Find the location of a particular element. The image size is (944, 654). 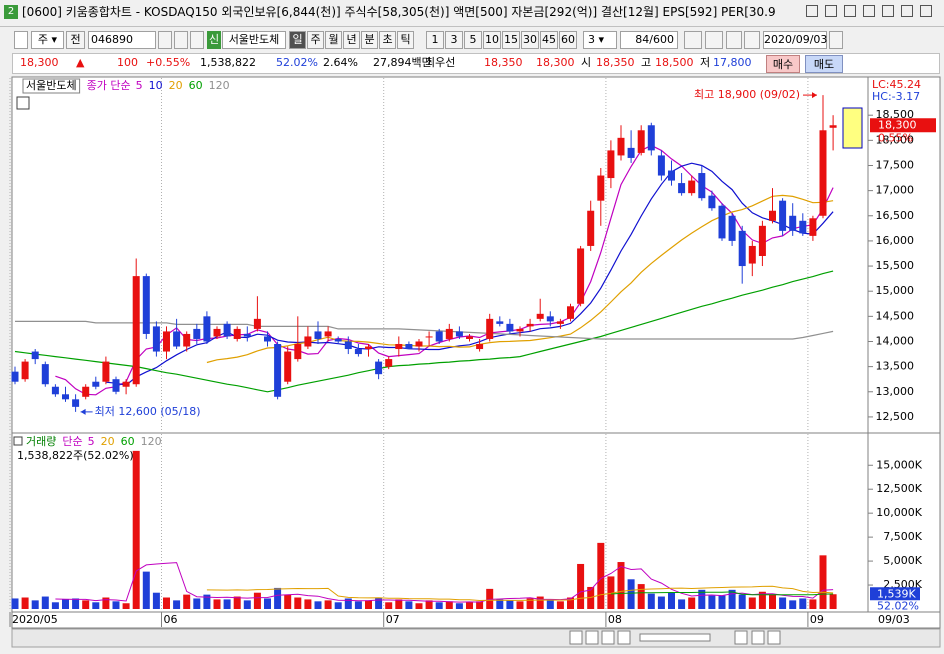

code-input: 046890 is located at coordinates (122, 40).